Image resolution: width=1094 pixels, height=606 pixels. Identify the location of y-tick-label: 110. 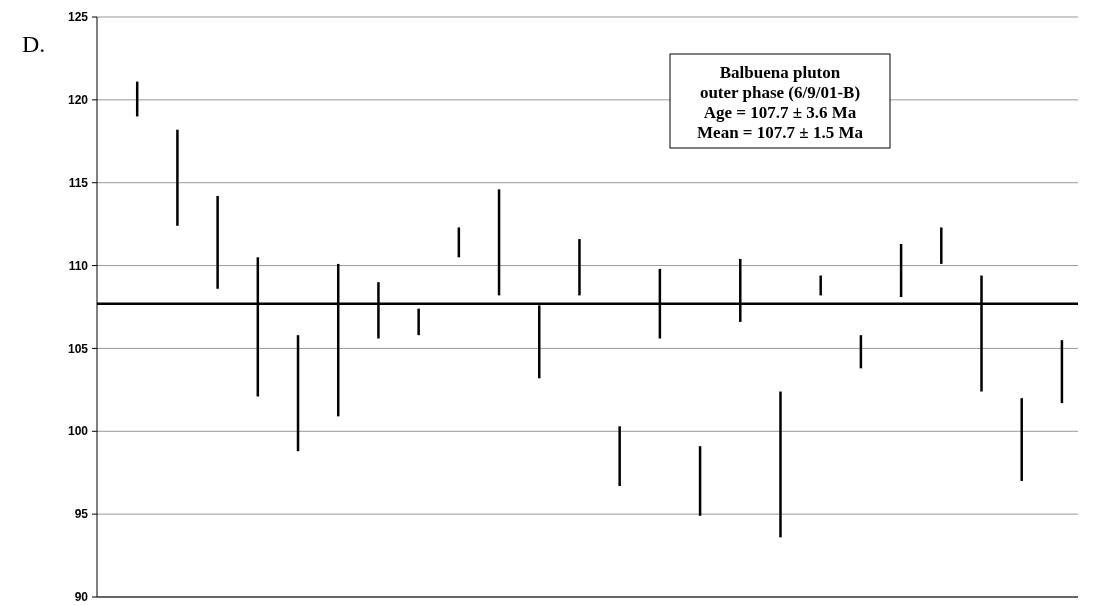
(78, 265).